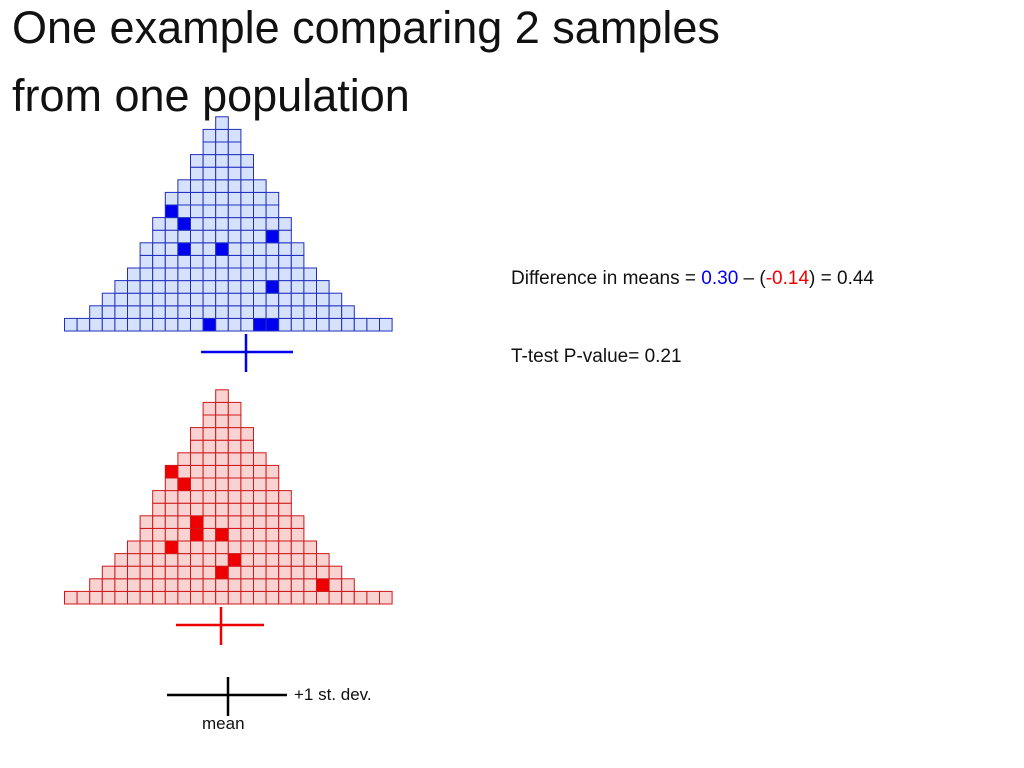 Image resolution: width=1024 pixels, height=768 pixels. What do you see at coordinates (220, 626) in the screenshot?
I see `sample-b-mean-sd-marker` at bounding box center [220, 626].